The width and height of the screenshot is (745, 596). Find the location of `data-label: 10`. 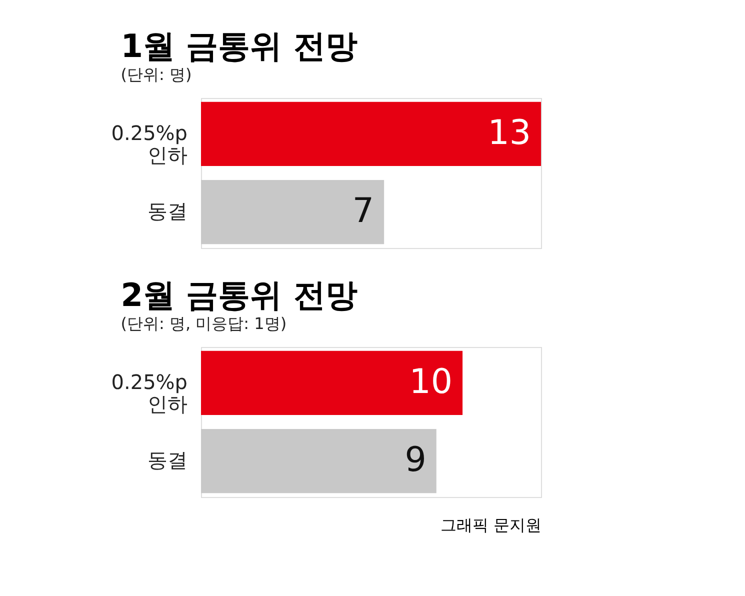

data-label: 10 is located at coordinates (431, 382).